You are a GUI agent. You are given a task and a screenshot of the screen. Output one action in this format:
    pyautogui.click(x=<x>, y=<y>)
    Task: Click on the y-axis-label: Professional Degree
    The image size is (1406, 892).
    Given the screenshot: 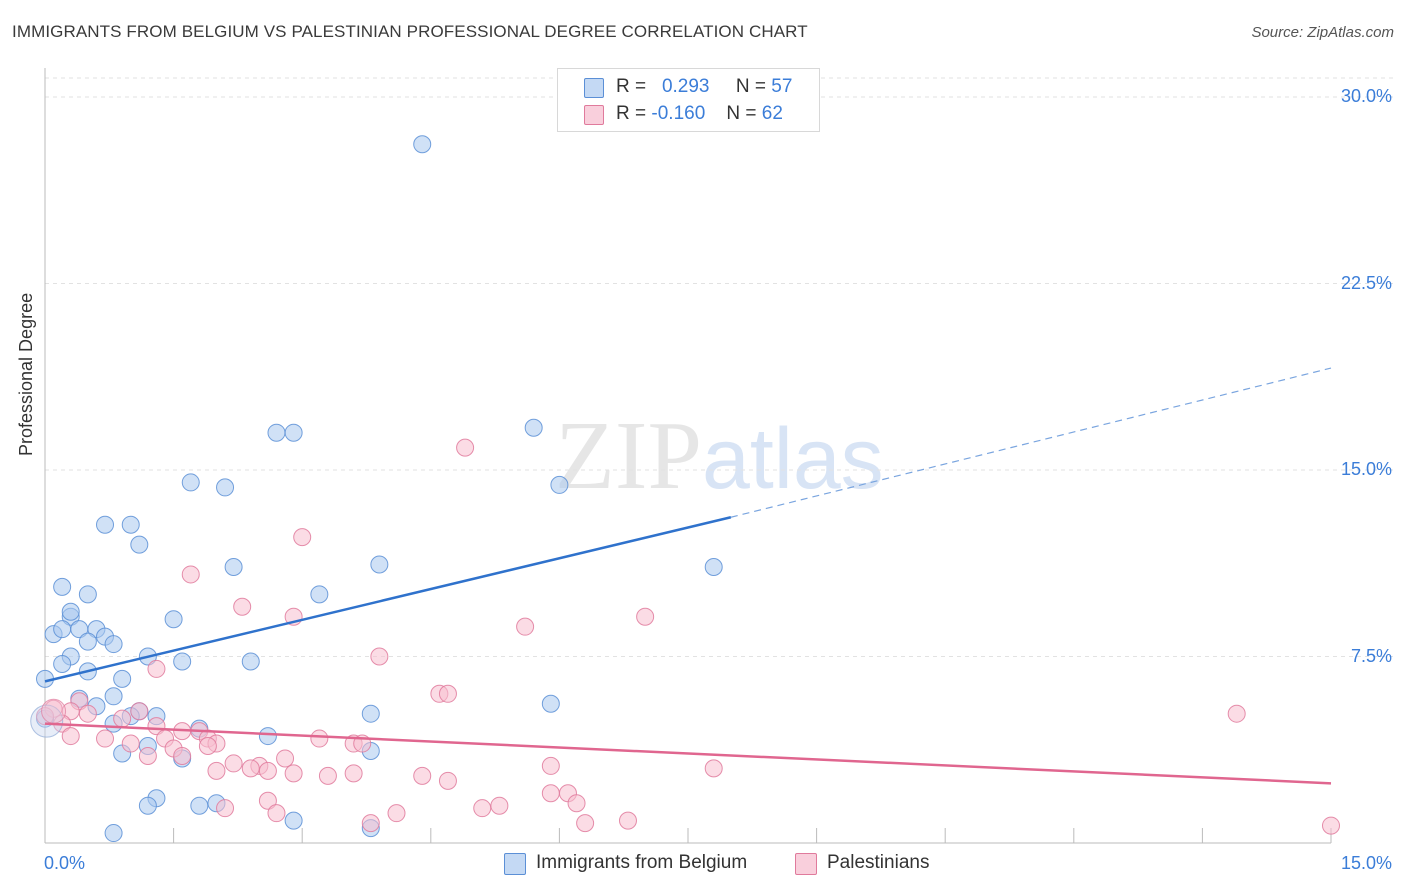 What is the action you would take?
    pyautogui.click(x=26, y=374)
    